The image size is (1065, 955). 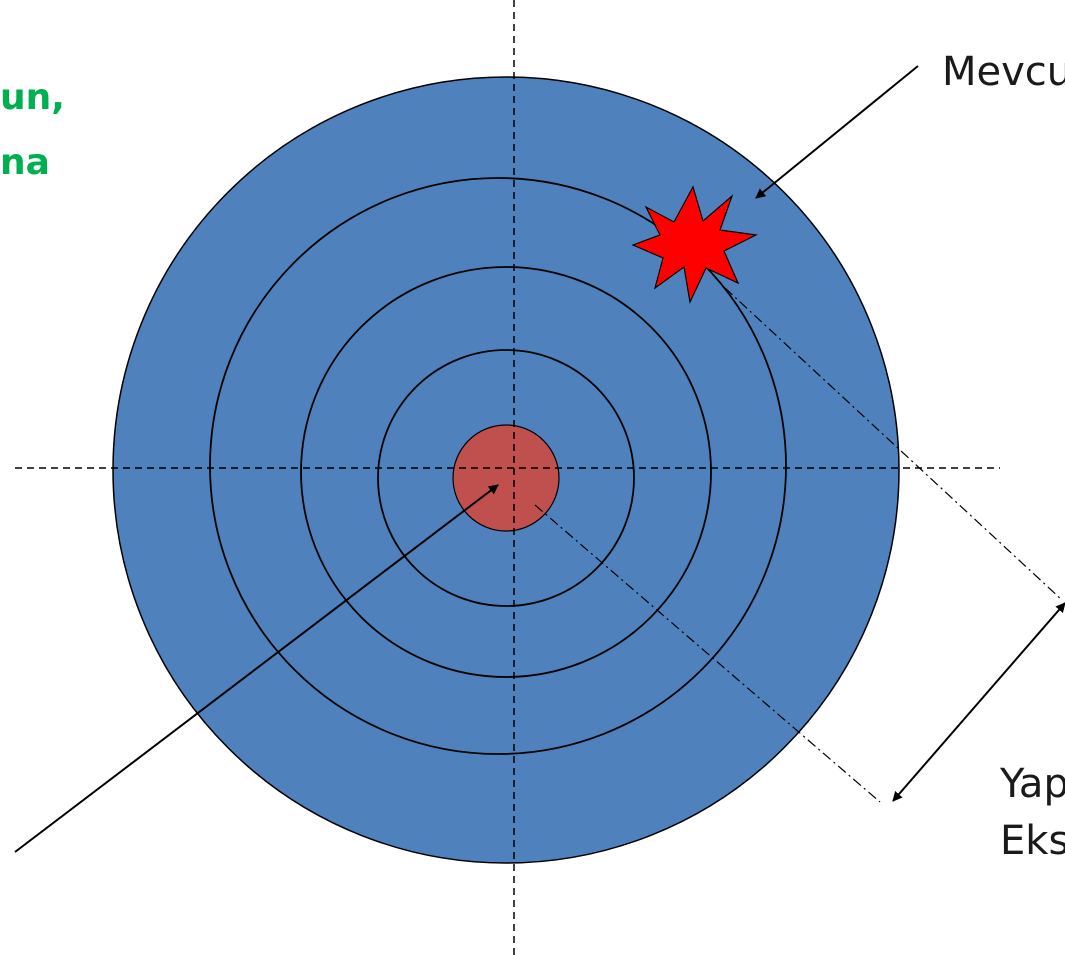 What do you see at coordinates (32, 97) in the screenshot?
I see `green-label-line1: un,` at bounding box center [32, 97].